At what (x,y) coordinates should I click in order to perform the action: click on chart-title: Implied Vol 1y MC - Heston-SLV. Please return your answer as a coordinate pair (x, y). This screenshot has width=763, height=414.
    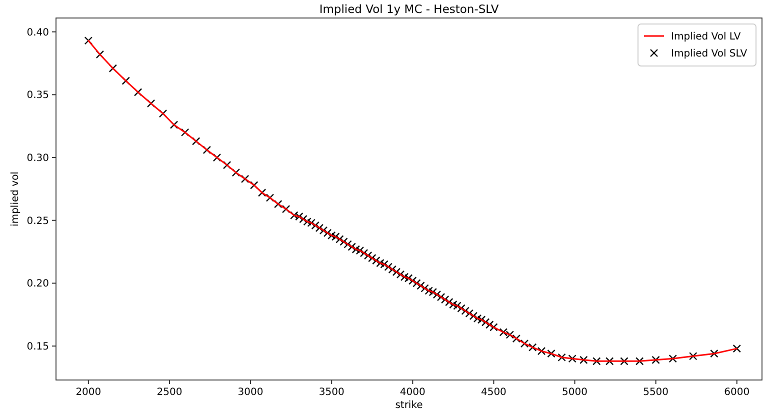
    Looking at the image, I should click on (409, 9).